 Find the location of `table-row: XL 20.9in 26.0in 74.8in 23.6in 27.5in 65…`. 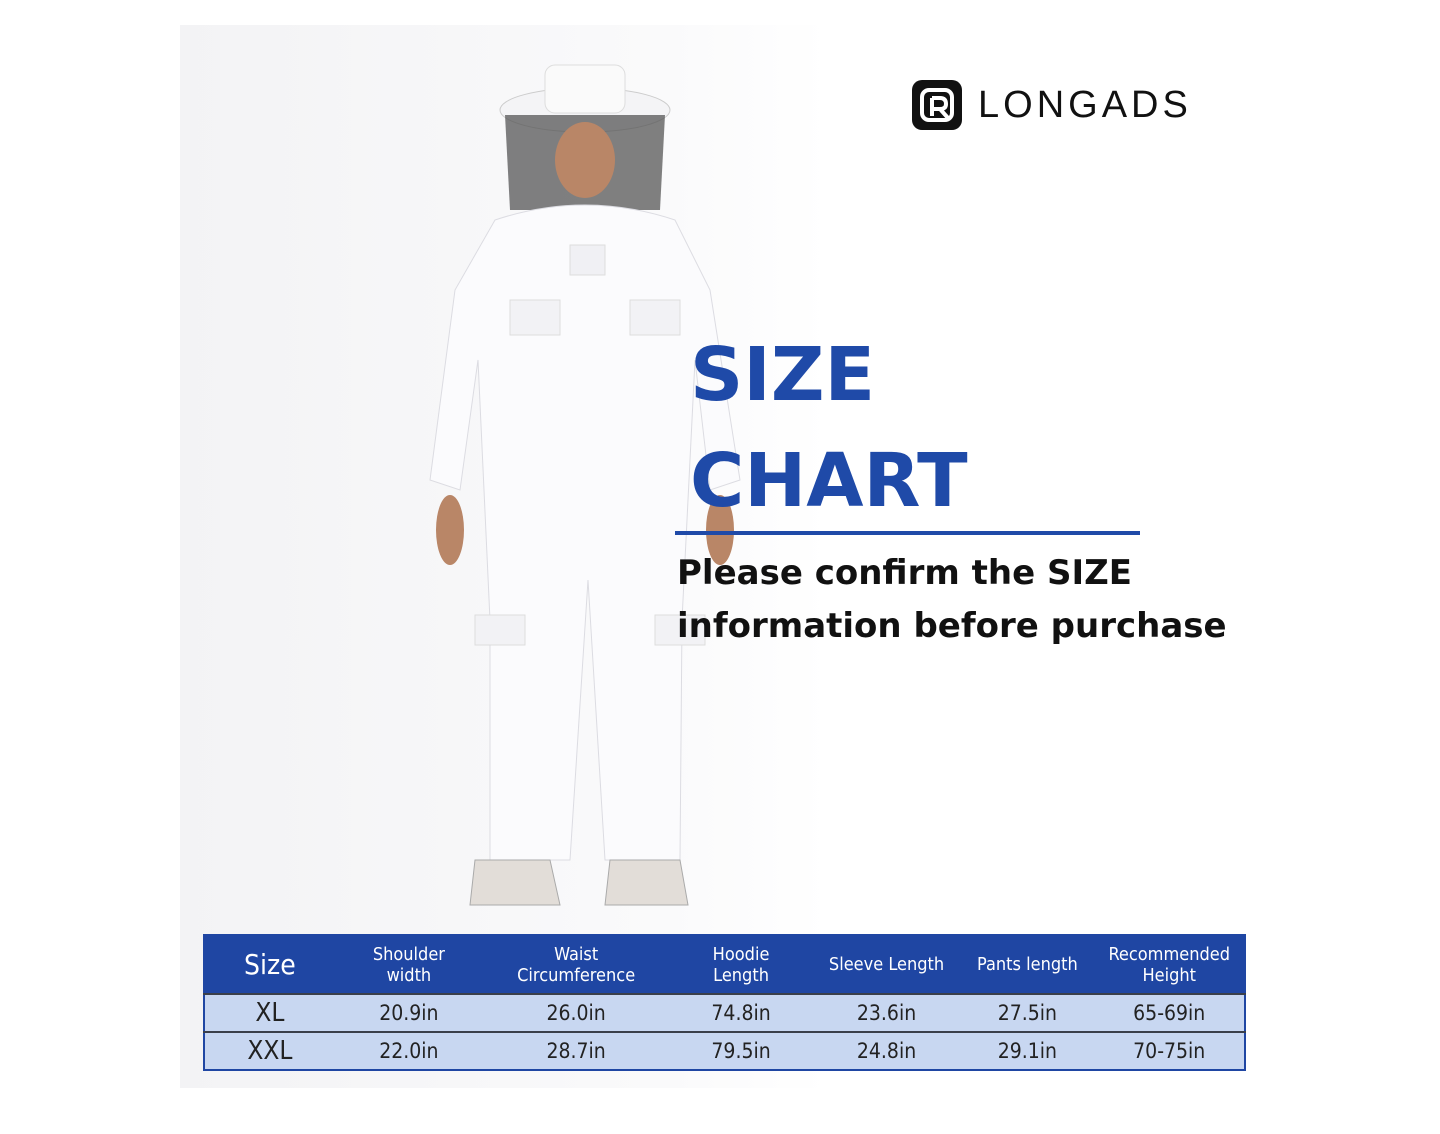

table-row: XL 20.9in 26.0in 74.8in 23.6in 27.5in 65… is located at coordinates (724, 1012).